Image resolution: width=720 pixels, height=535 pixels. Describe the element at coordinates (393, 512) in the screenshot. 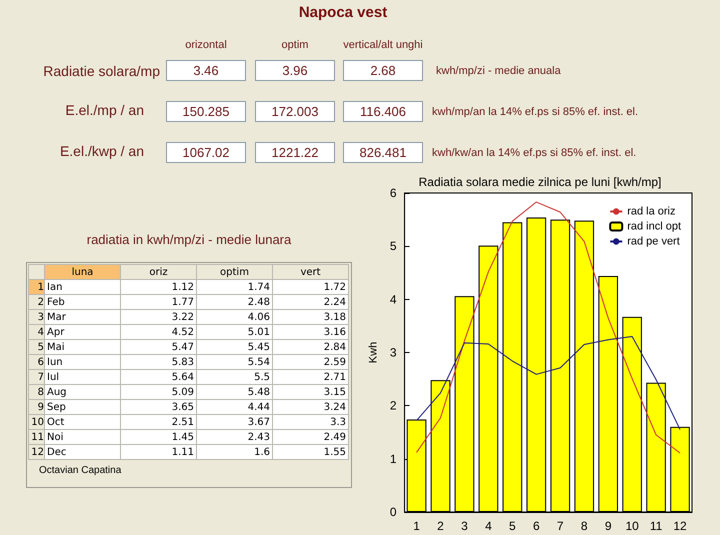

I see `y-tick-label: 0` at that location.